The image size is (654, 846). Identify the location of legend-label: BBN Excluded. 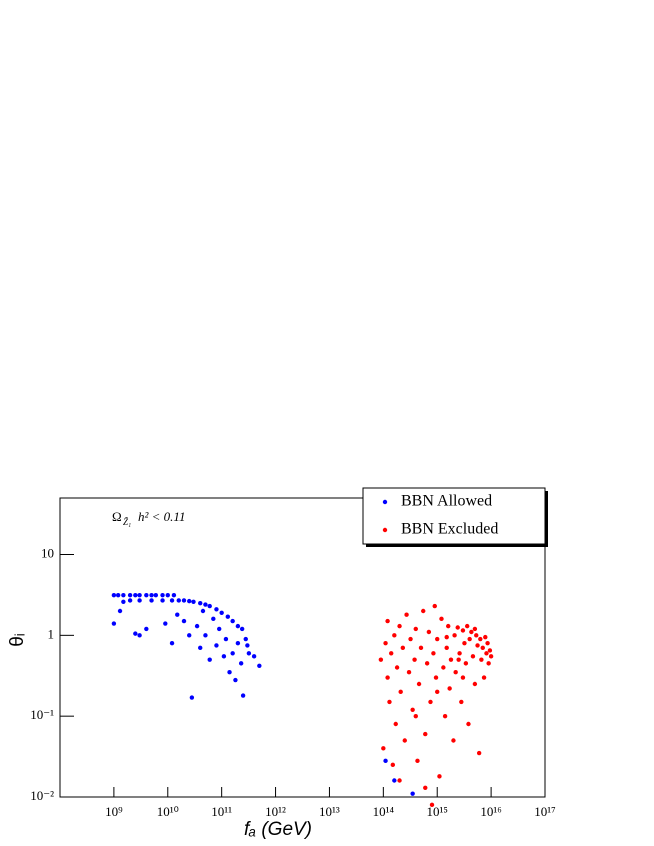
(449, 529).